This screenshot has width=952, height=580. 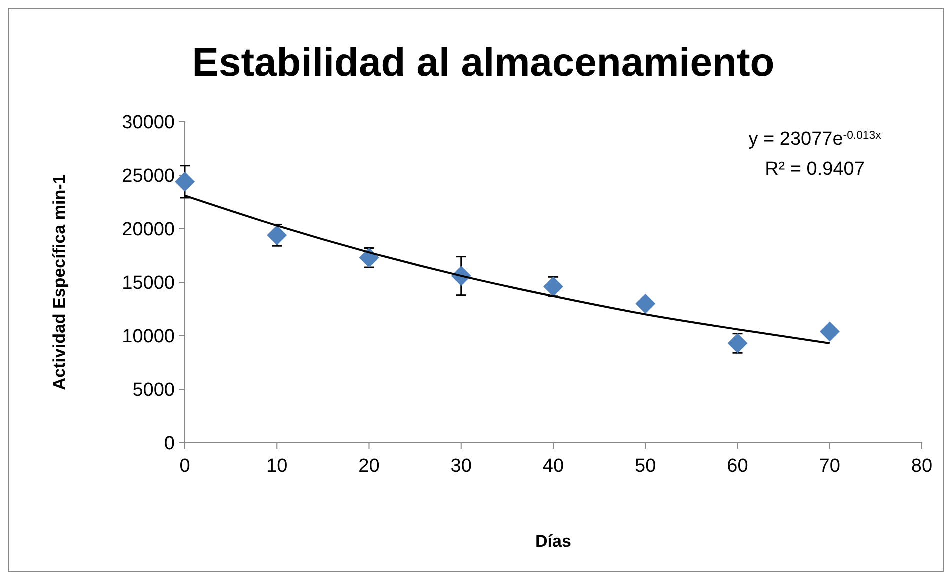 I want to click on x-tick-label: 80, so click(x=922, y=466).